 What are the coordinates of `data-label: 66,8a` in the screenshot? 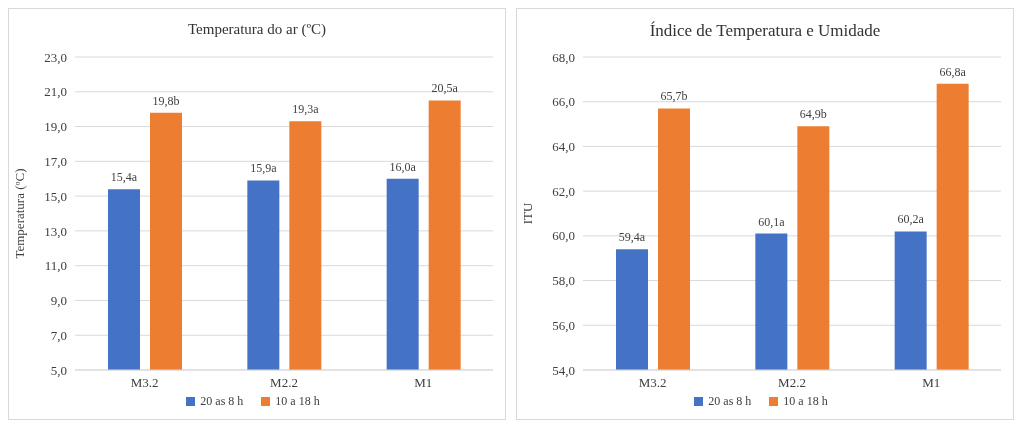 It's located at (953, 71).